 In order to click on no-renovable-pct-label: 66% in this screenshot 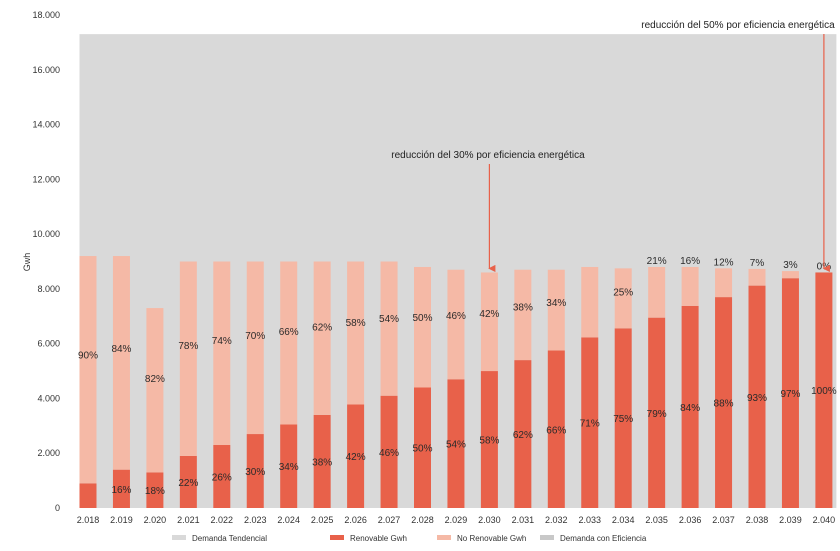, I will do `click(289, 332)`.